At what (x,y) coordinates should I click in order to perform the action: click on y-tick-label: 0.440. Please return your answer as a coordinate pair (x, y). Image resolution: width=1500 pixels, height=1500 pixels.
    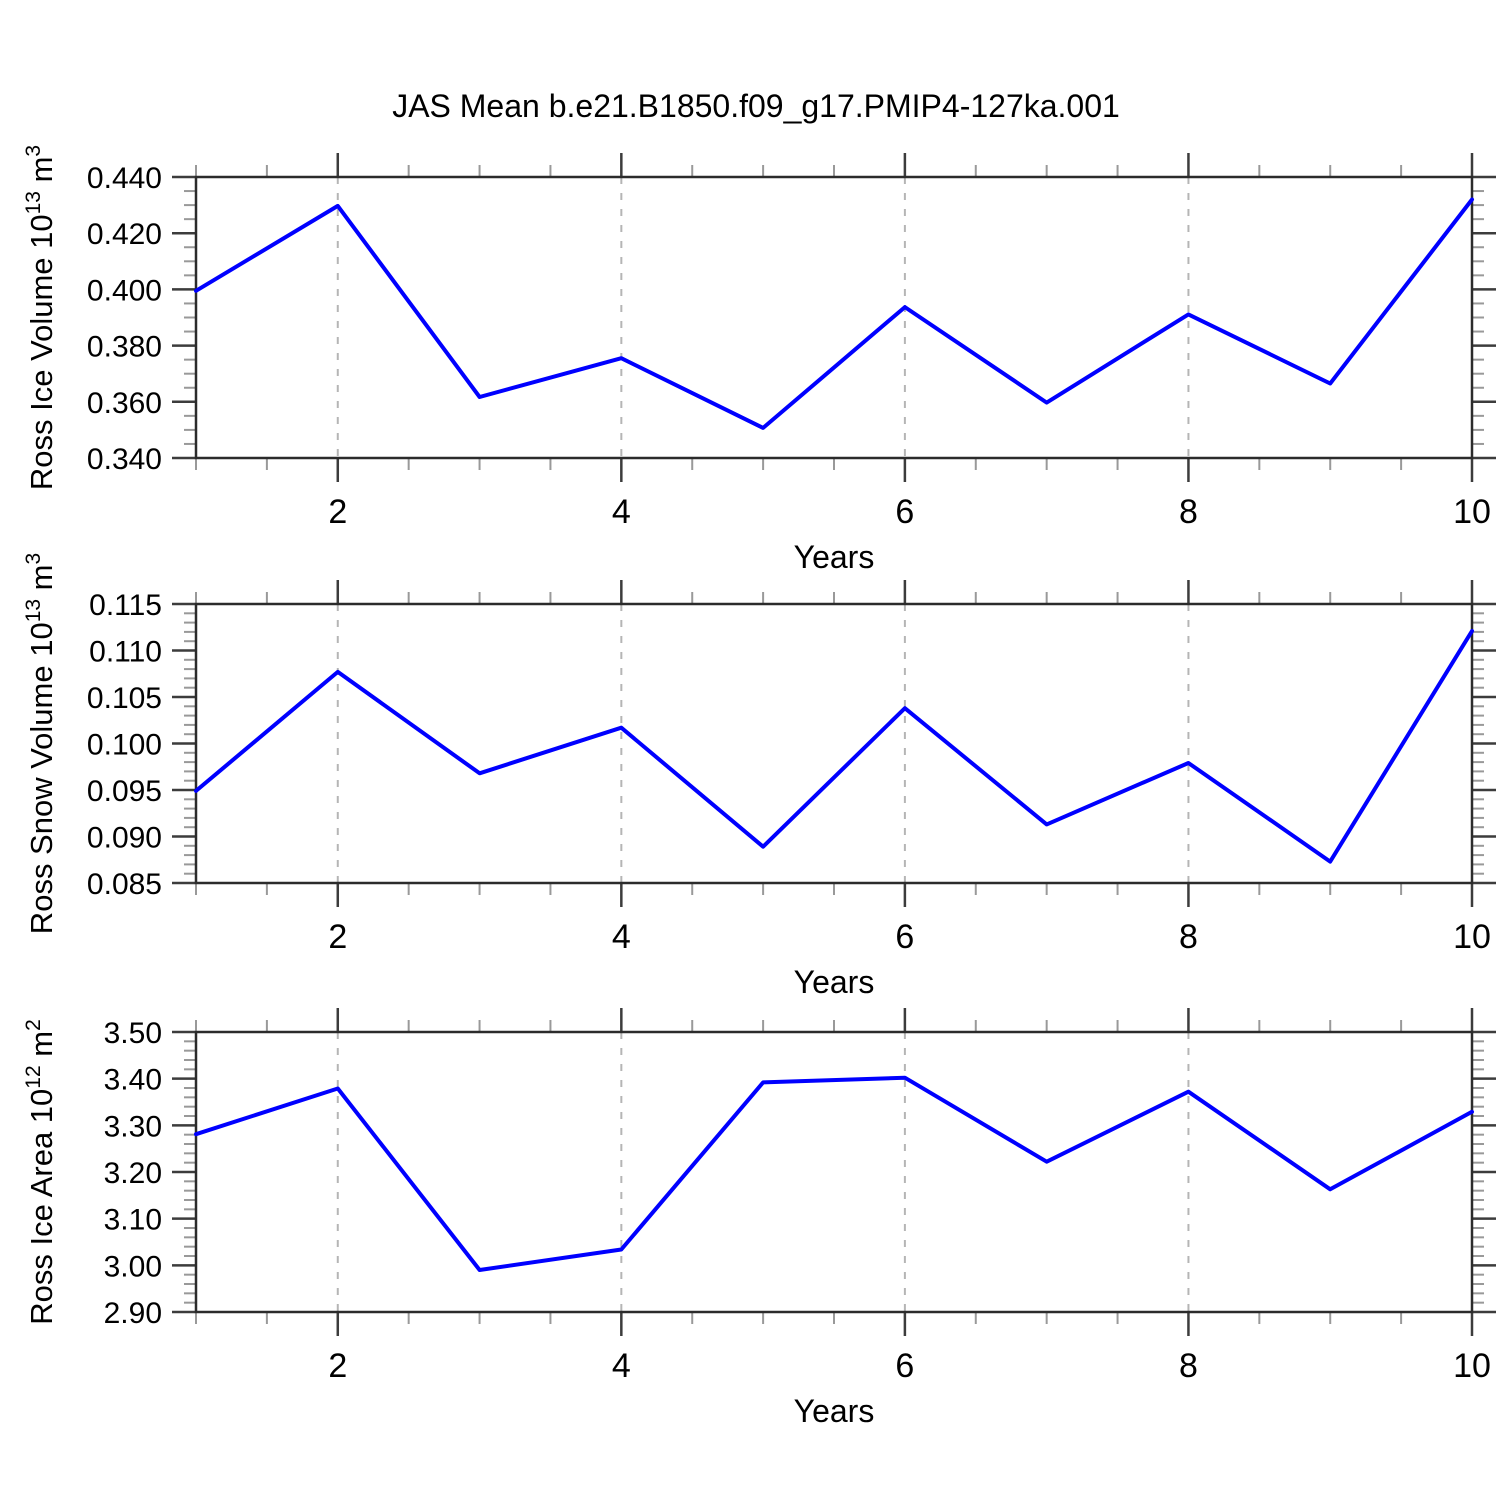
    Looking at the image, I should click on (124, 178).